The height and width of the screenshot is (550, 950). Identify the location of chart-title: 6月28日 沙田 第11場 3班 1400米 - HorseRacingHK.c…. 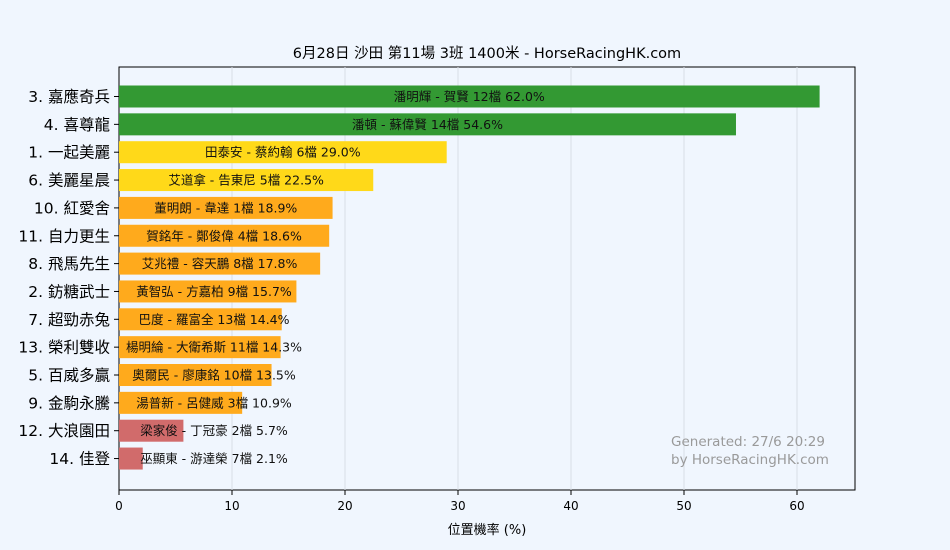
(487, 53).